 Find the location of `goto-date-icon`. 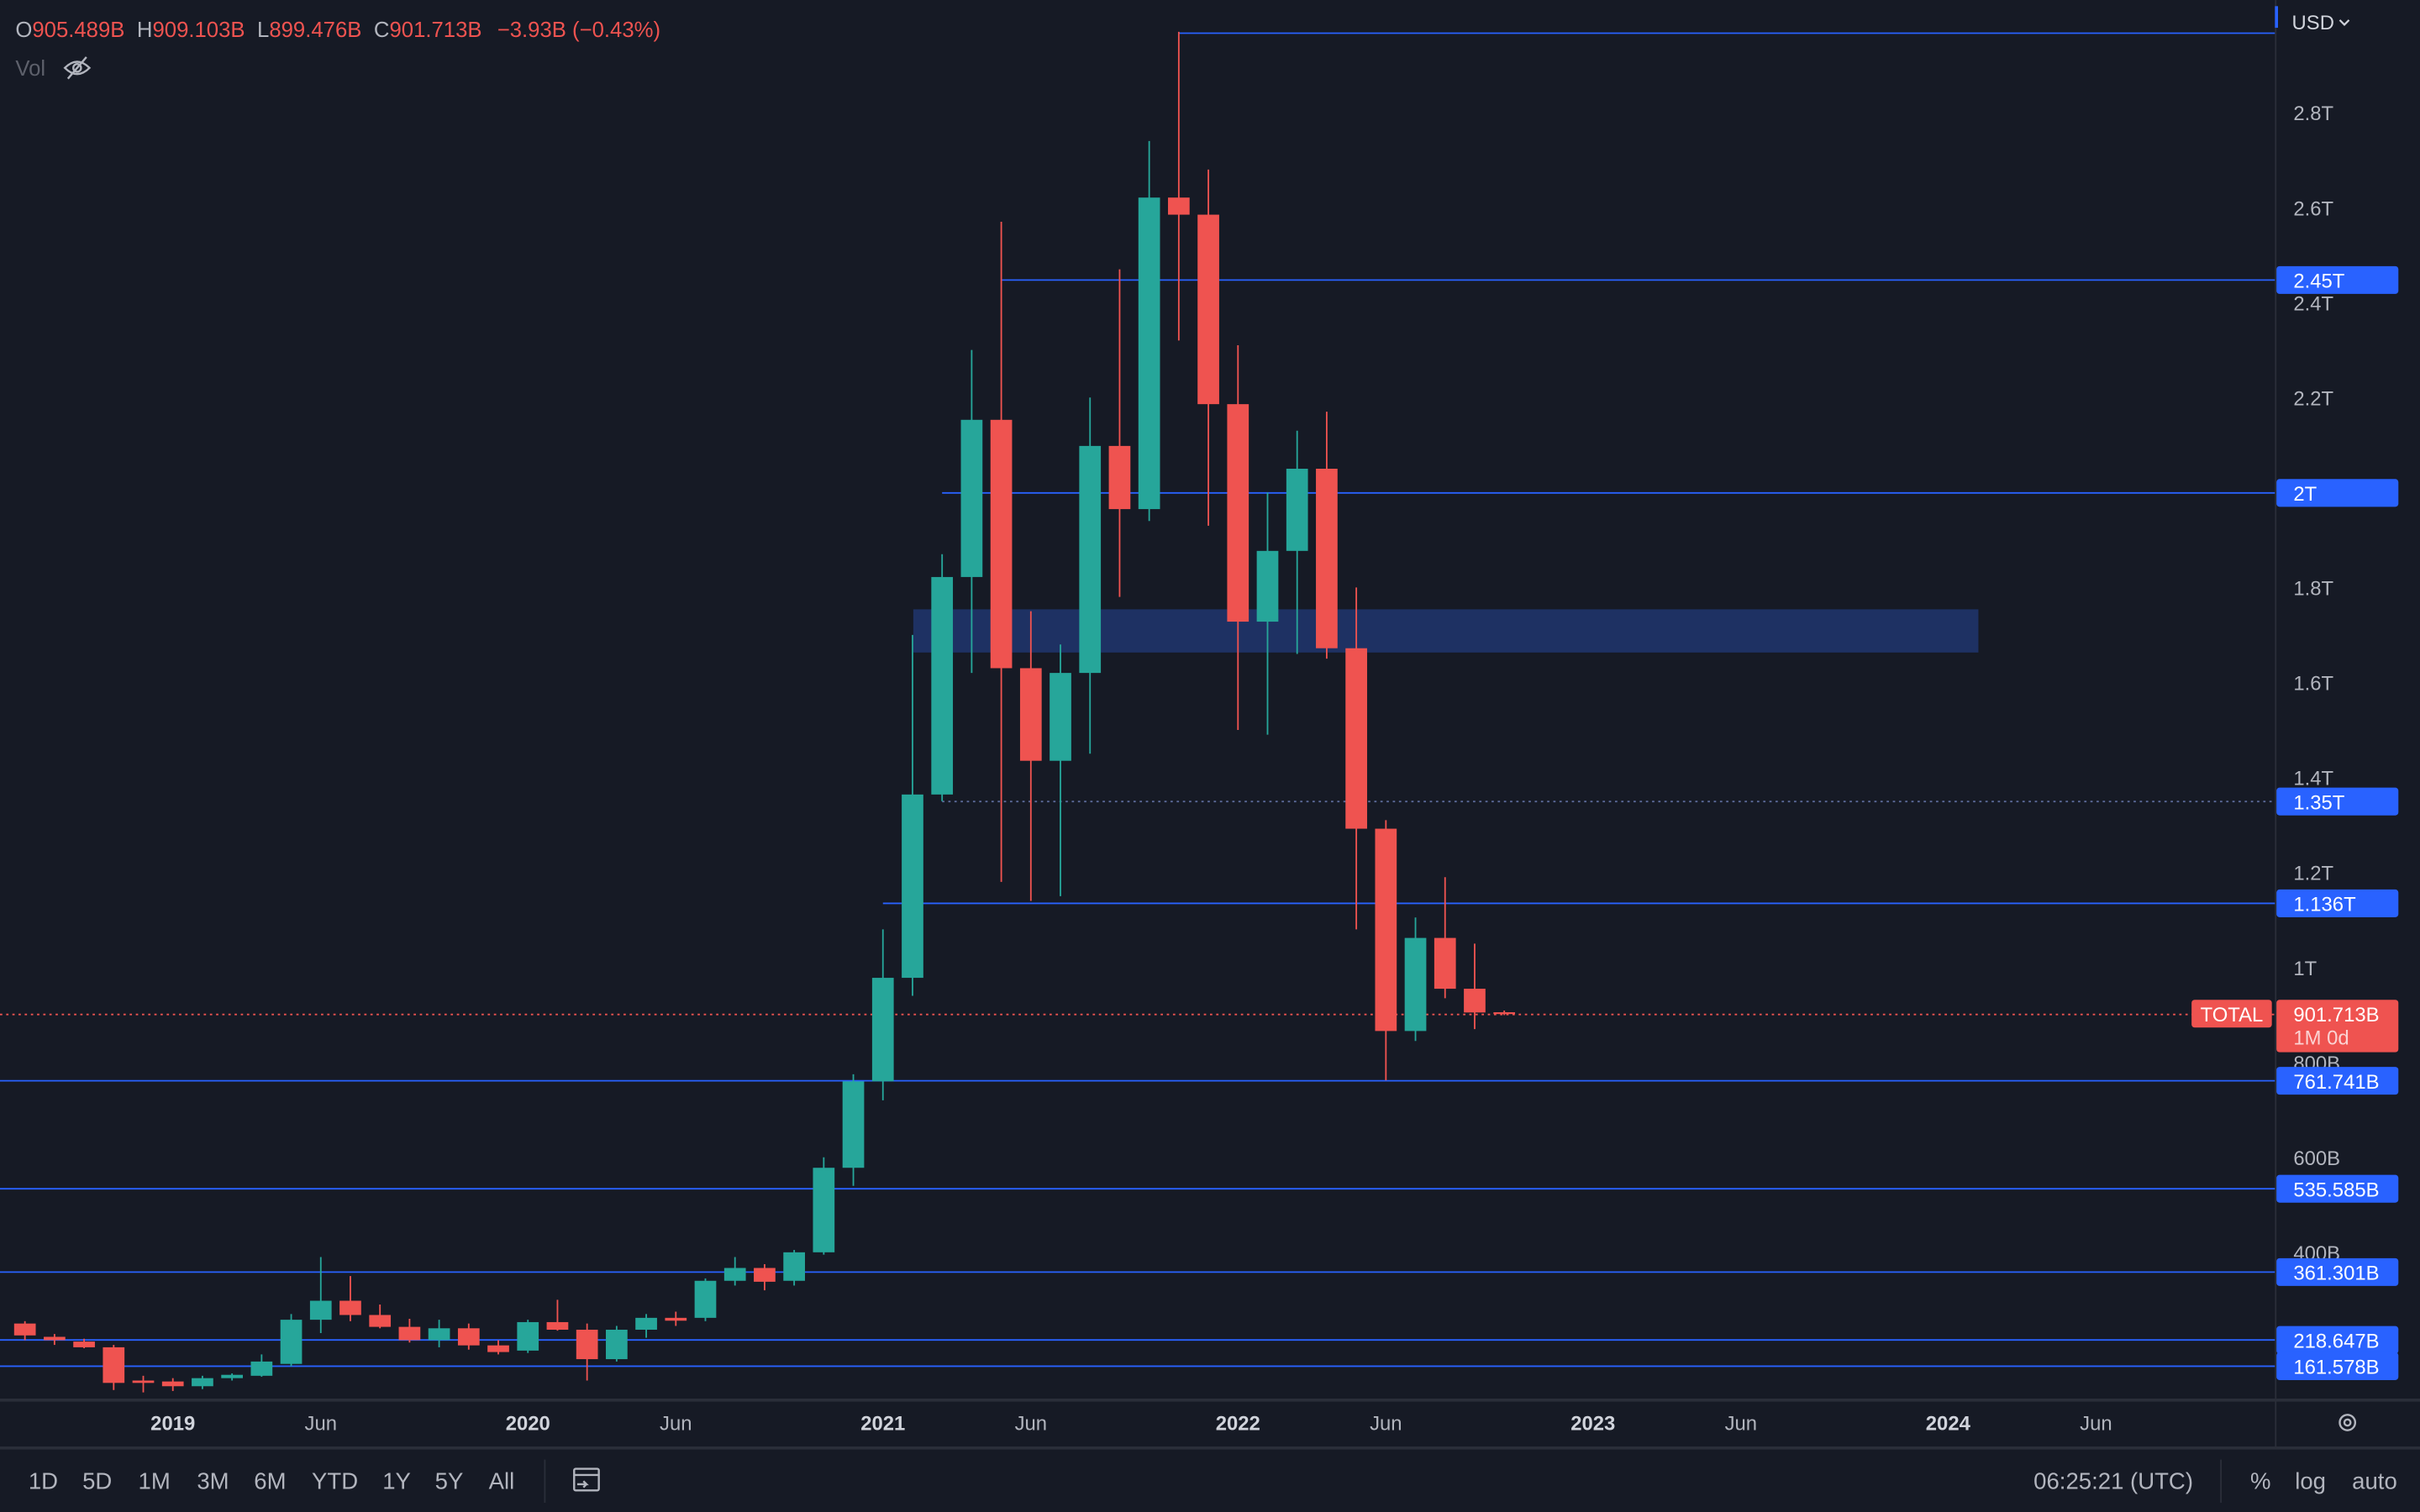

goto-date-icon is located at coordinates (586, 1479).